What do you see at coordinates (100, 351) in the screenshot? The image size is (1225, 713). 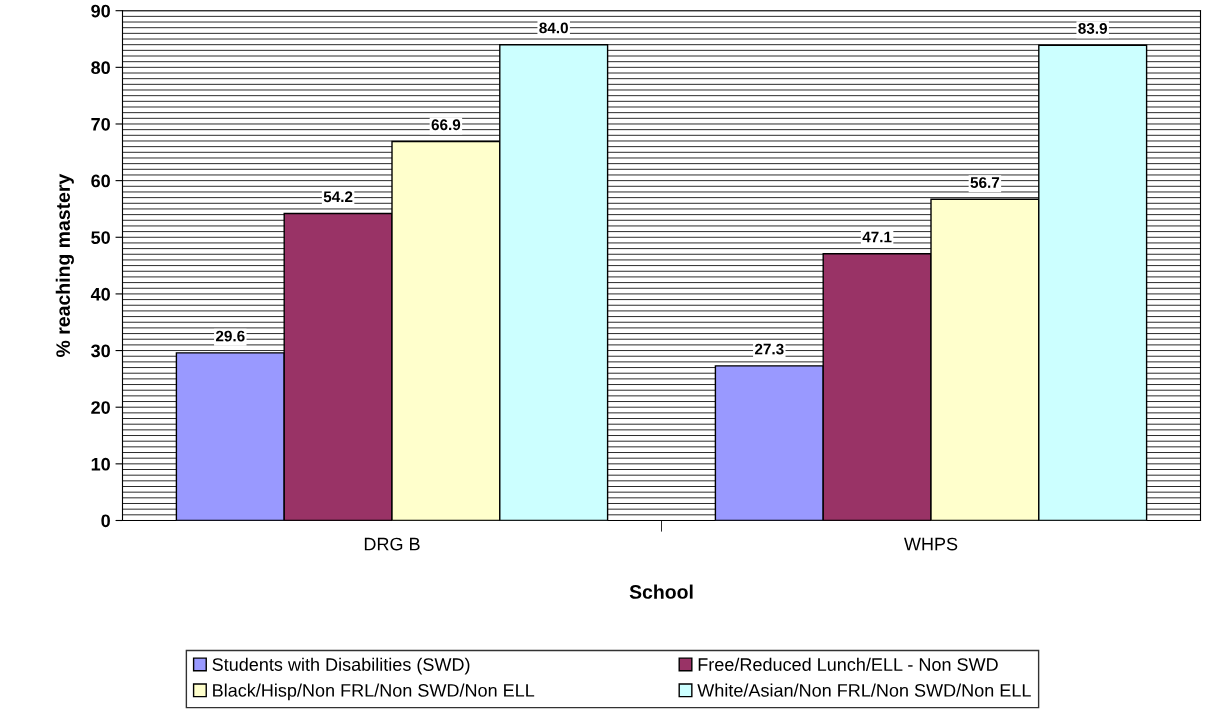 I see `y-tick-label: 30` at bounding box center [100, 351].